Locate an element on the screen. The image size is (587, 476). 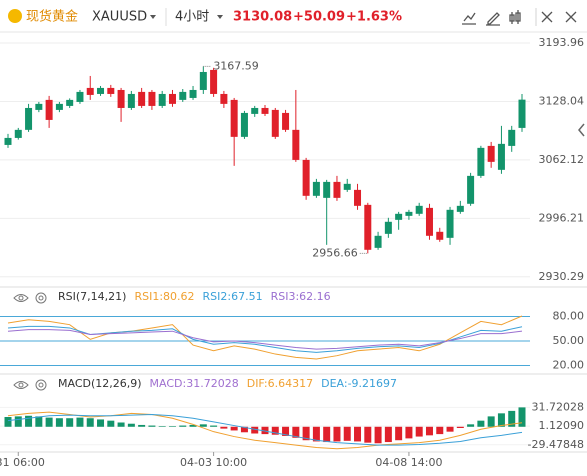
fullscreen-button is located at coordinates (547, 17).